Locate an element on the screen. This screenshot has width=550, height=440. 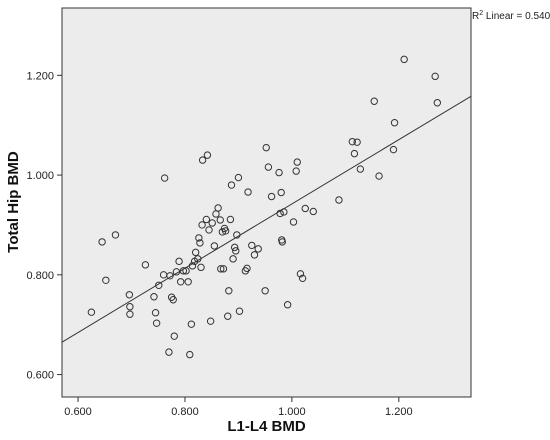
y-axis-title: Total Hip BMD is located at coordinates (13, 202).